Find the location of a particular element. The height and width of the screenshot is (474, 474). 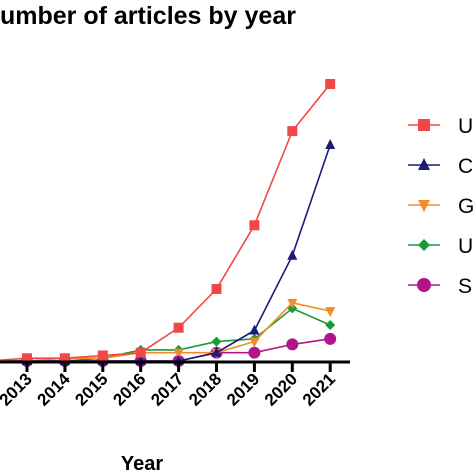

legend-label: C is located at coordinates (465, 166).